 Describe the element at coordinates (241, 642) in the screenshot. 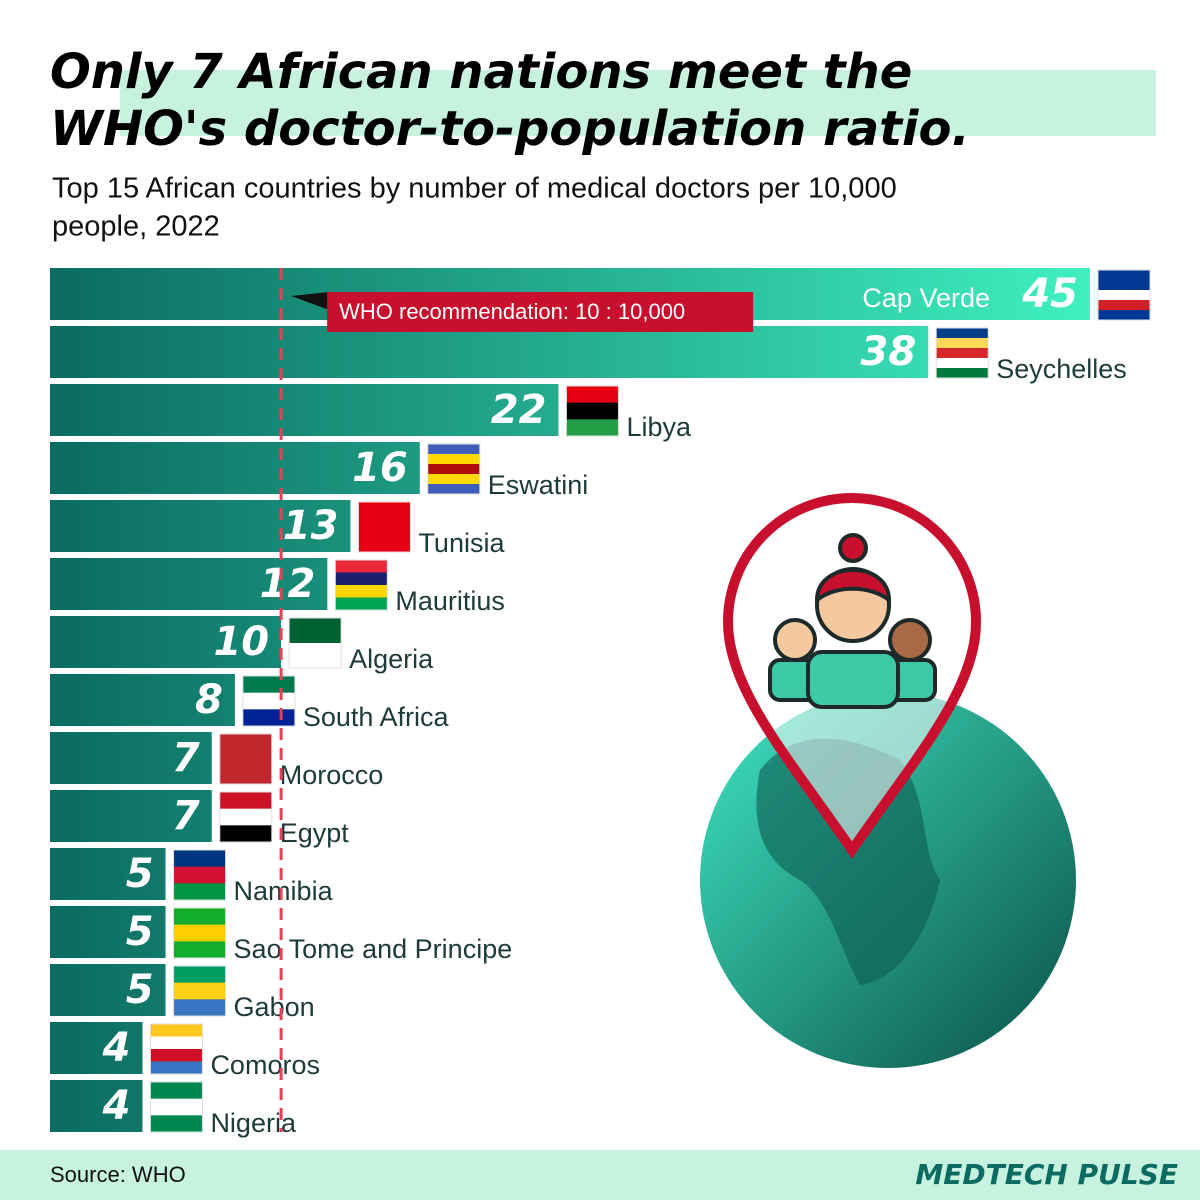

I see `value-label: 10` at that location.